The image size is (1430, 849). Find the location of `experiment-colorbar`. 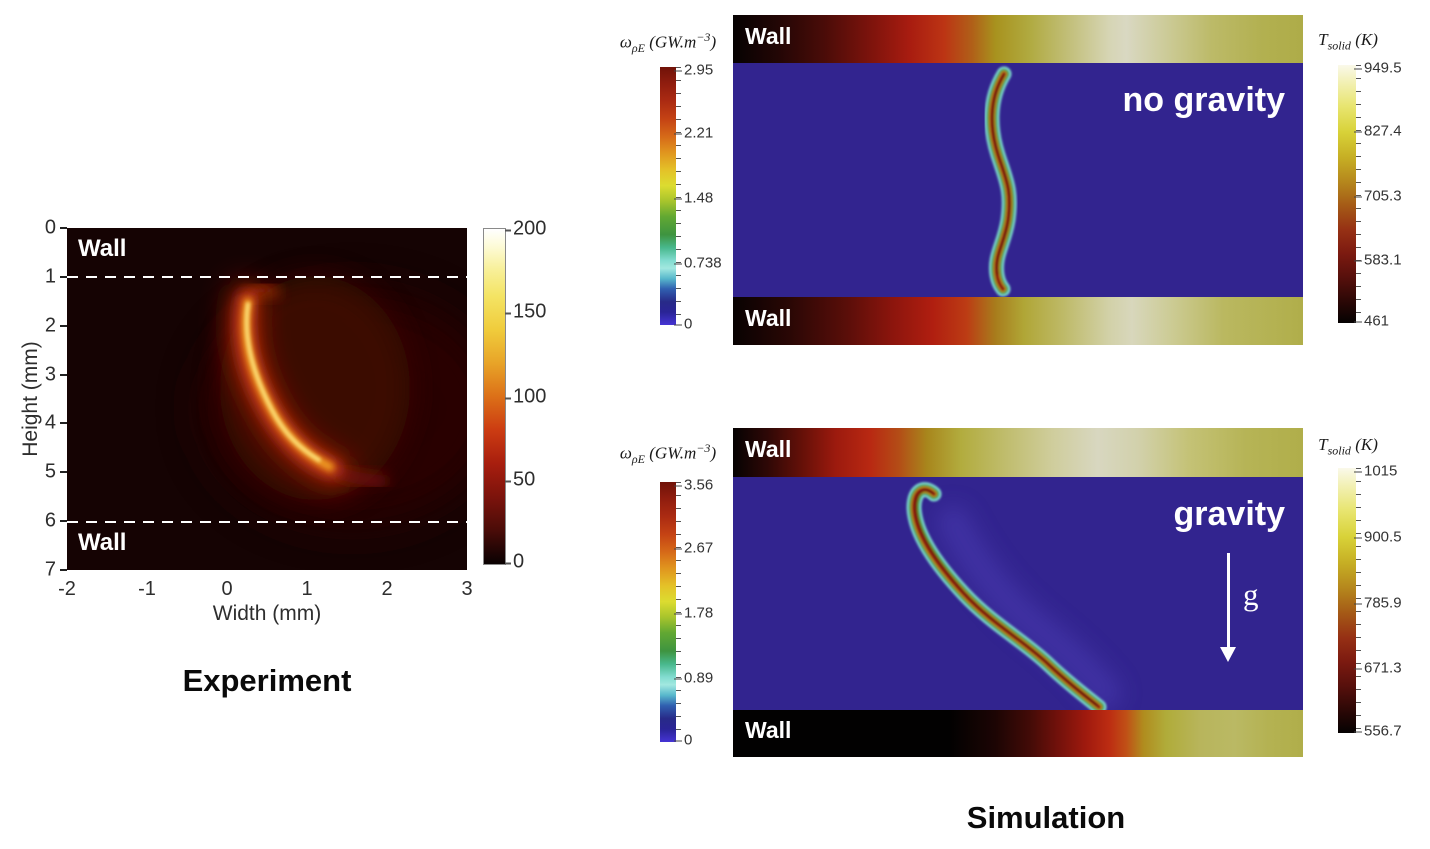

experiment-colorbar is located at coordinates (494, 396).